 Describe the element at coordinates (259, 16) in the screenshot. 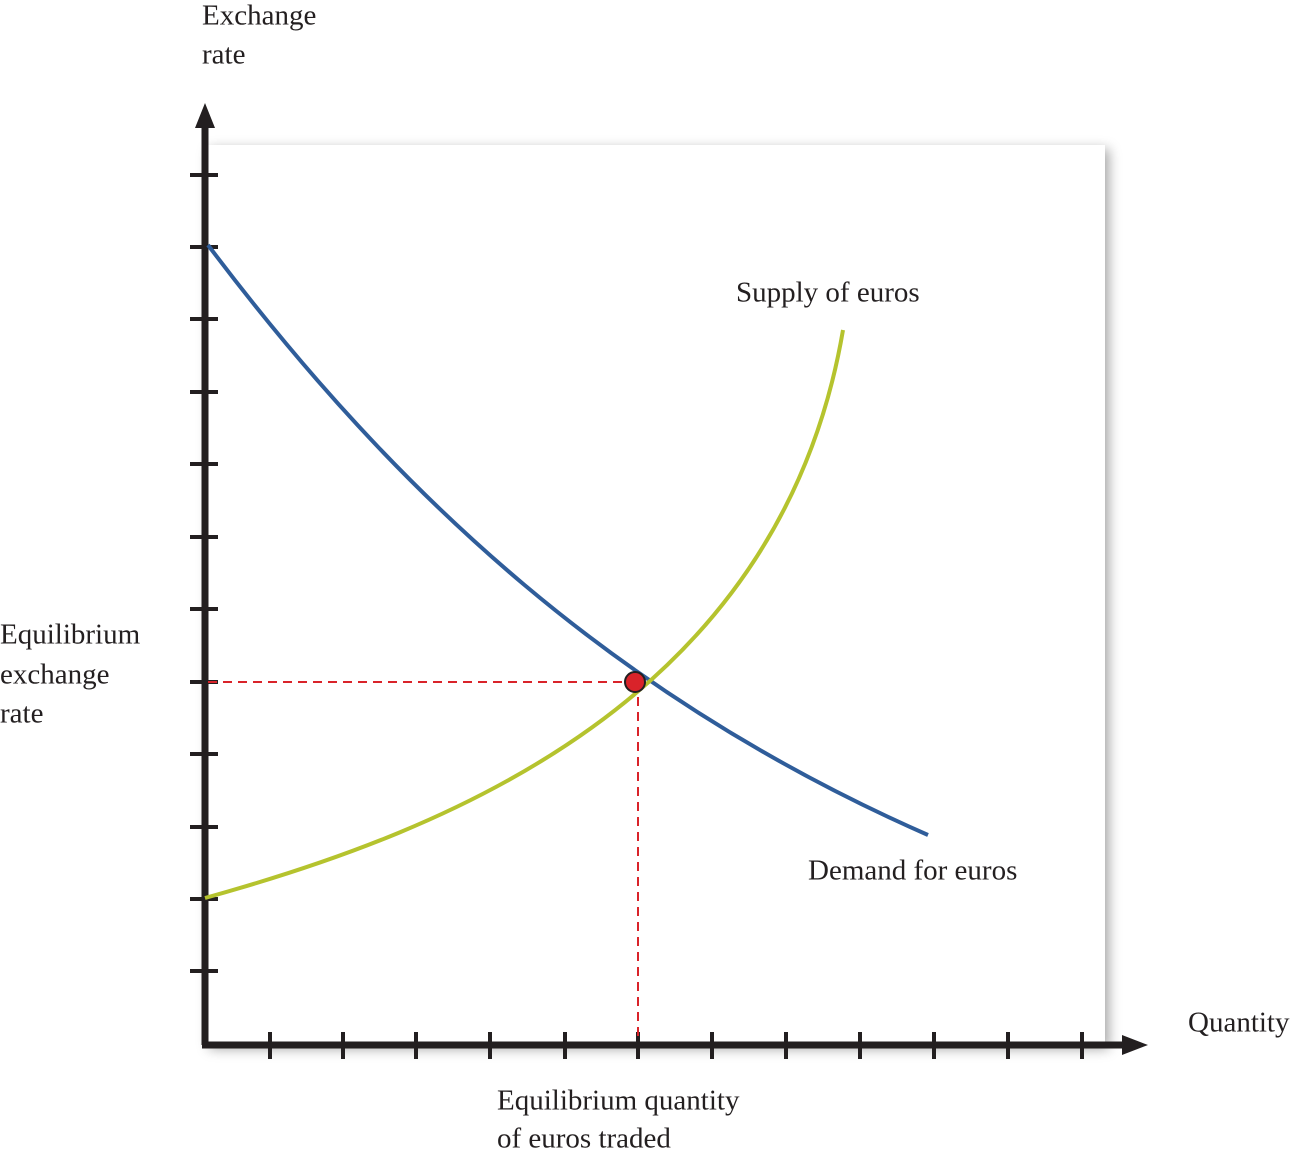

I see `y-axis-label: Exchange` at that location.